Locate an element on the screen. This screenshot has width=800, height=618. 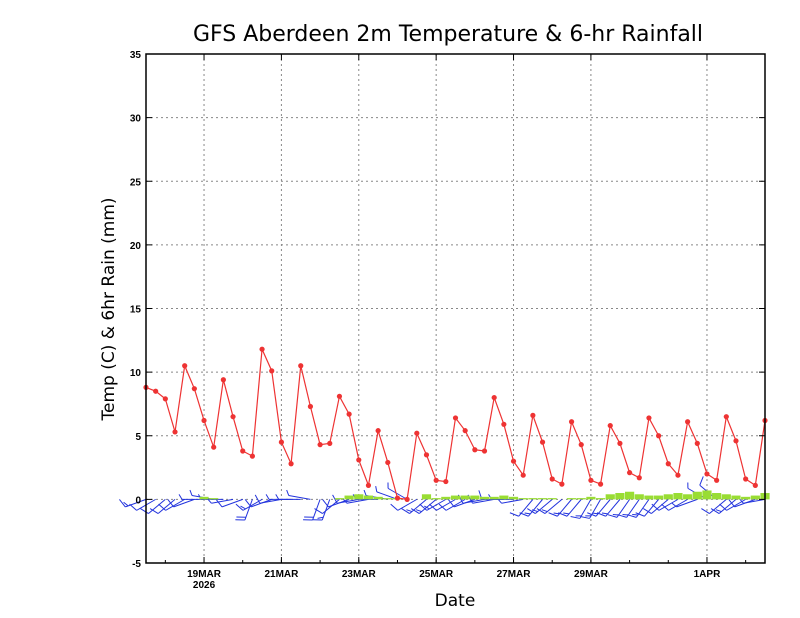
y-axis-label: Temp (C) & 6hr Rain (mm) is located at coordinates (109, 309).